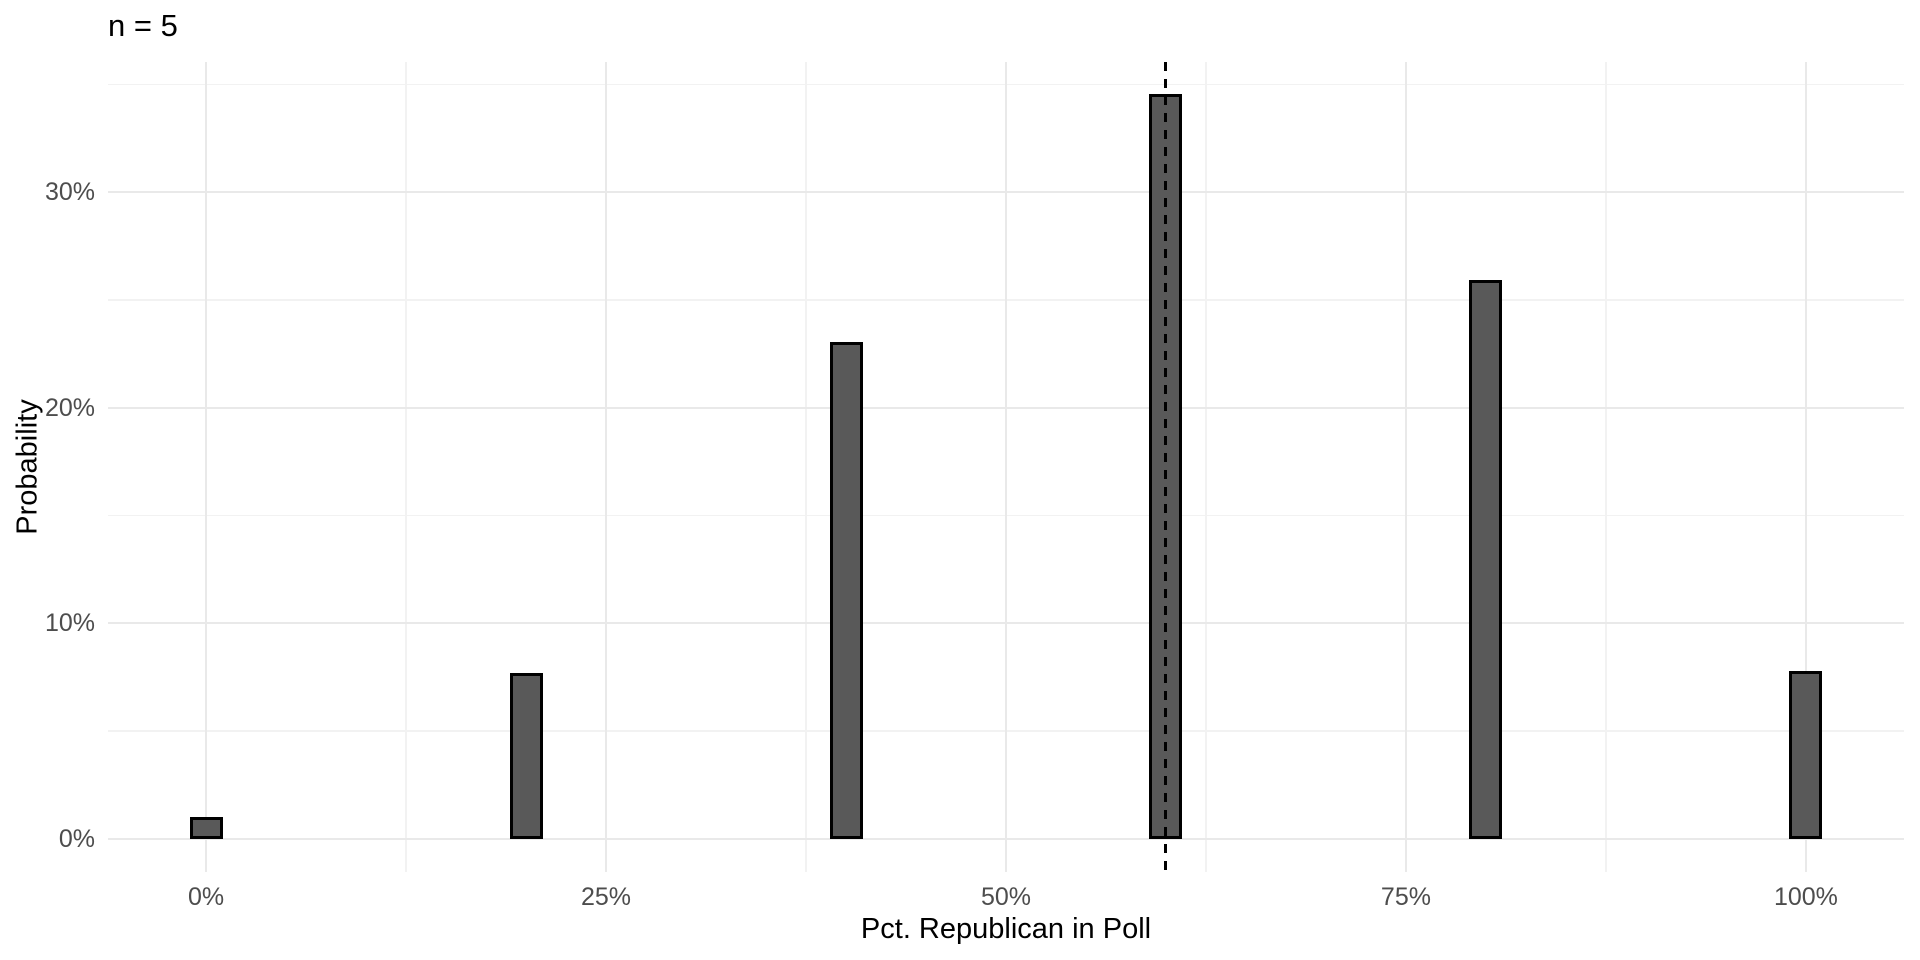 Image resolution: width=1920 pixels, height=960 pixels. What do you see at coordinates (76, 838) in the screenshot?
I see `y-tick-label: 0%` at bounding box center [76, 838].